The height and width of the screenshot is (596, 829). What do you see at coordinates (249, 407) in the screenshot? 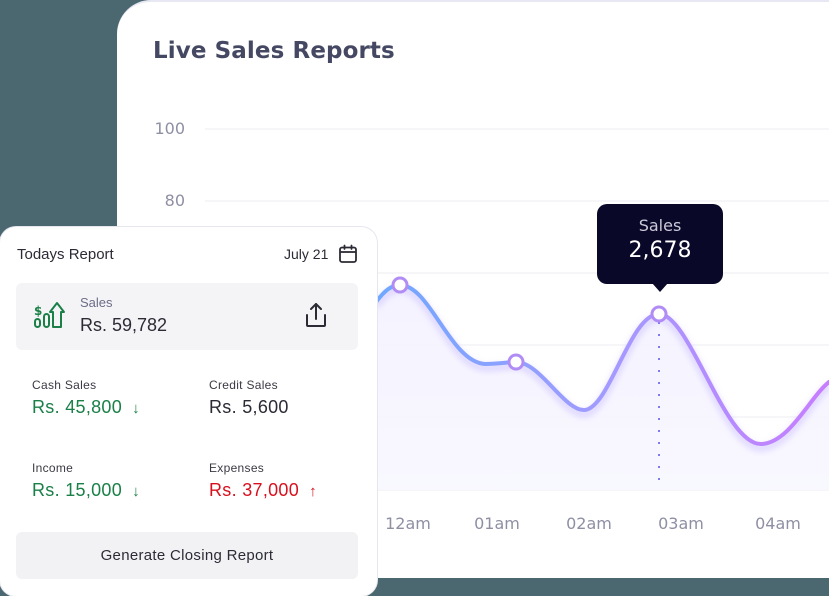
I see `metric-value: Rs. 5,600` at bounding box center [249, 407].